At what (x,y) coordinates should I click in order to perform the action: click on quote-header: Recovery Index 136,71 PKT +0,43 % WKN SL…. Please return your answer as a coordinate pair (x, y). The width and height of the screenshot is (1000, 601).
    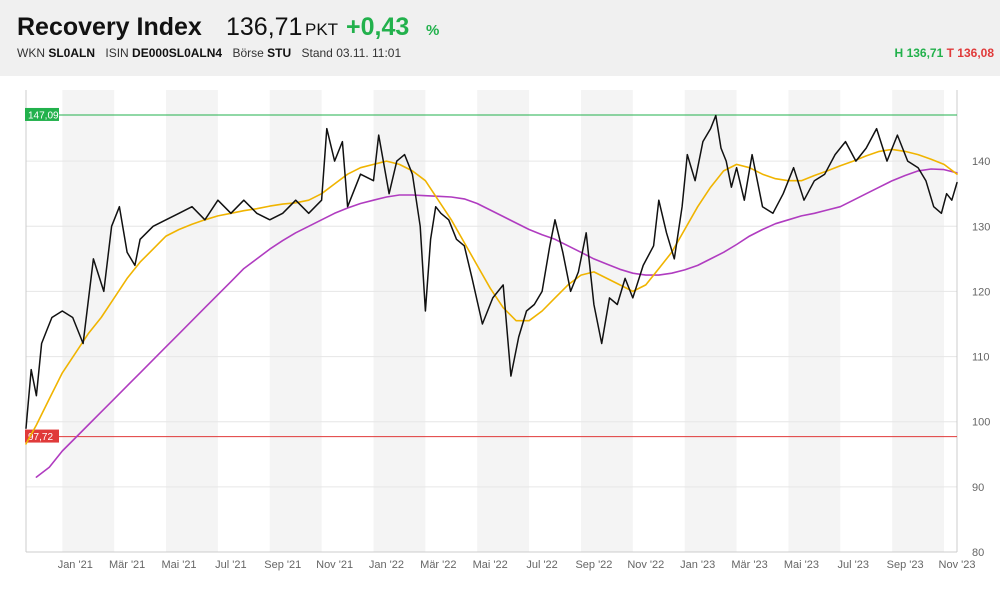
    Looking at the image, I should click on (500, 38).